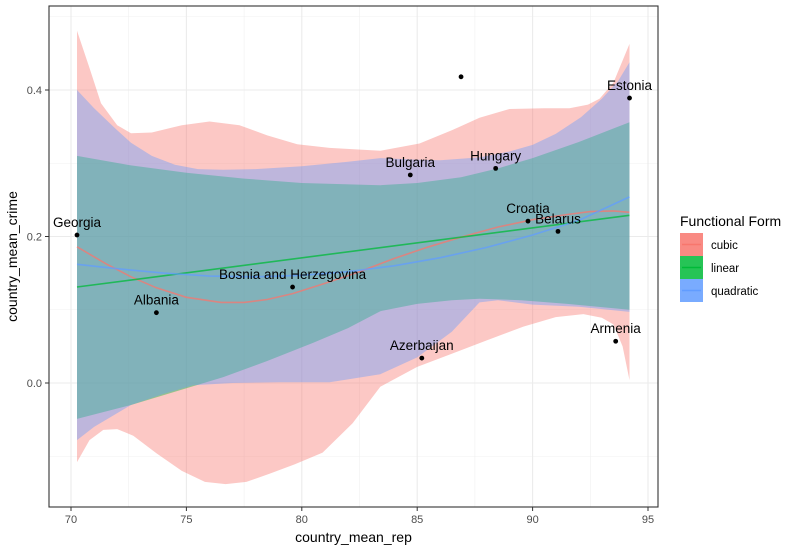  I want to click on legend-label: quadratic, so click(735, 292).